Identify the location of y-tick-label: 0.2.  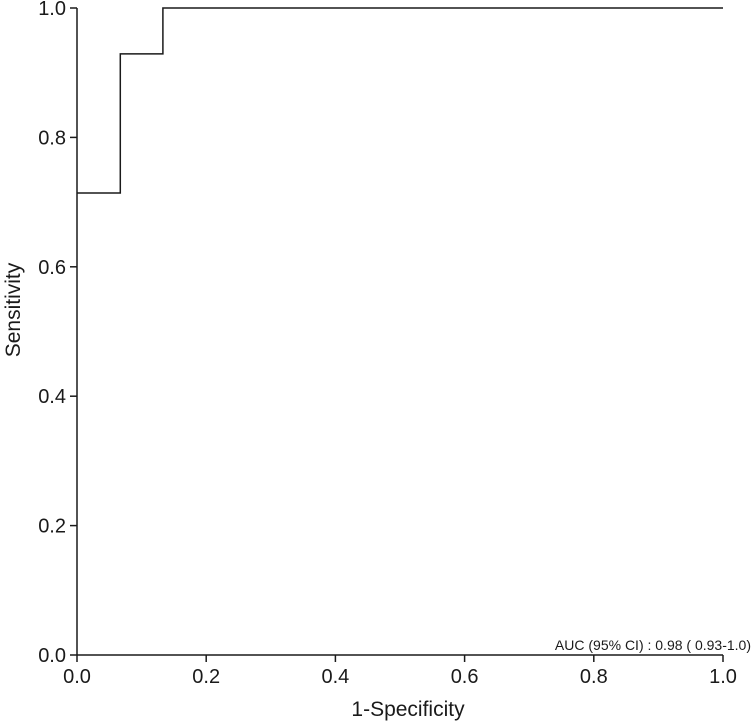
(52, 527).